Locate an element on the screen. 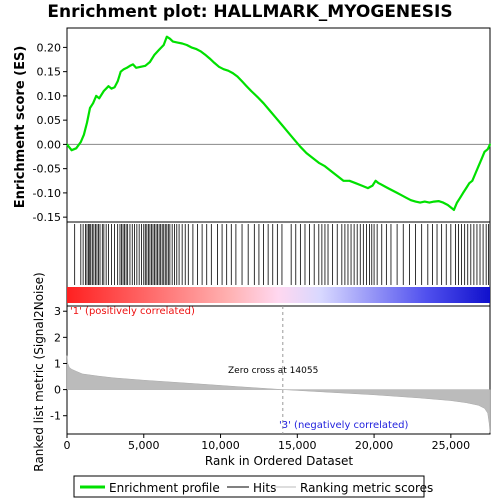 The height and width of the screenshot is (500, 500). chart-title: Enrichment plot: HALLMARK_MYOGENESIS is located at coordinates (250, 12).